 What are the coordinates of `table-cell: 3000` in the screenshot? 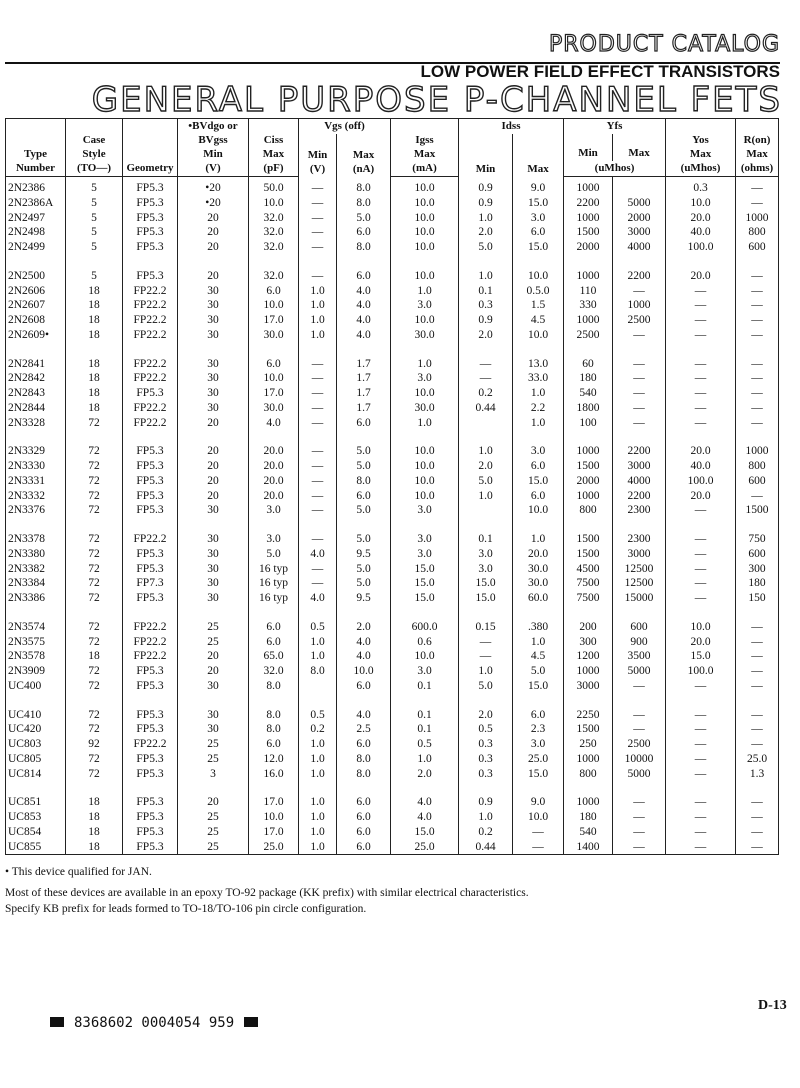 It's located at (588, 685).